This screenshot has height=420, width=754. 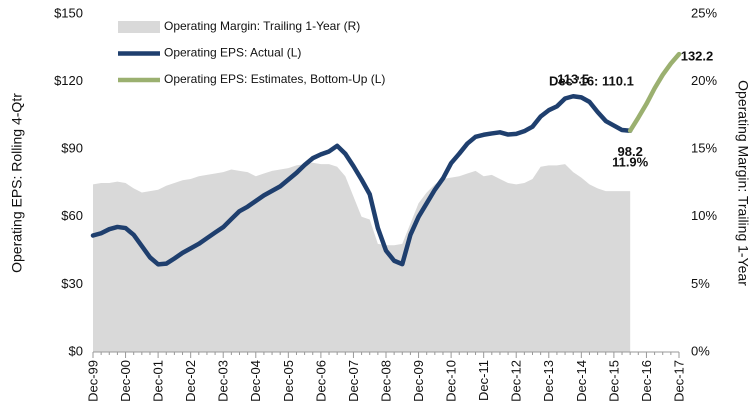 I want to click on x-tick-label: Dec-05, so click(x=288, y=381).